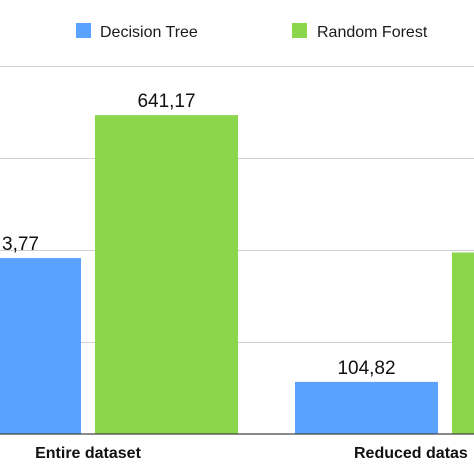 The height and width of the screenshot is (474, 474). What do you see at coordinates (251, 453) in the screenshot?
I see `category-labels: Entire dataset Reduced datas` at bounding box center [251, 453].